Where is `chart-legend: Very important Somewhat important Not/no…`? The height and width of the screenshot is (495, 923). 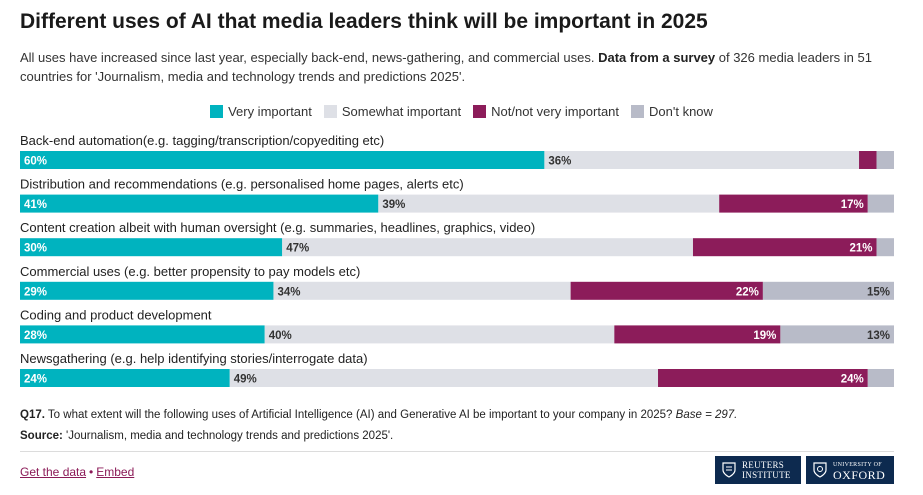 chart-legend: Very important Somewhat important Not/no… is located at coordinates (461, 111).